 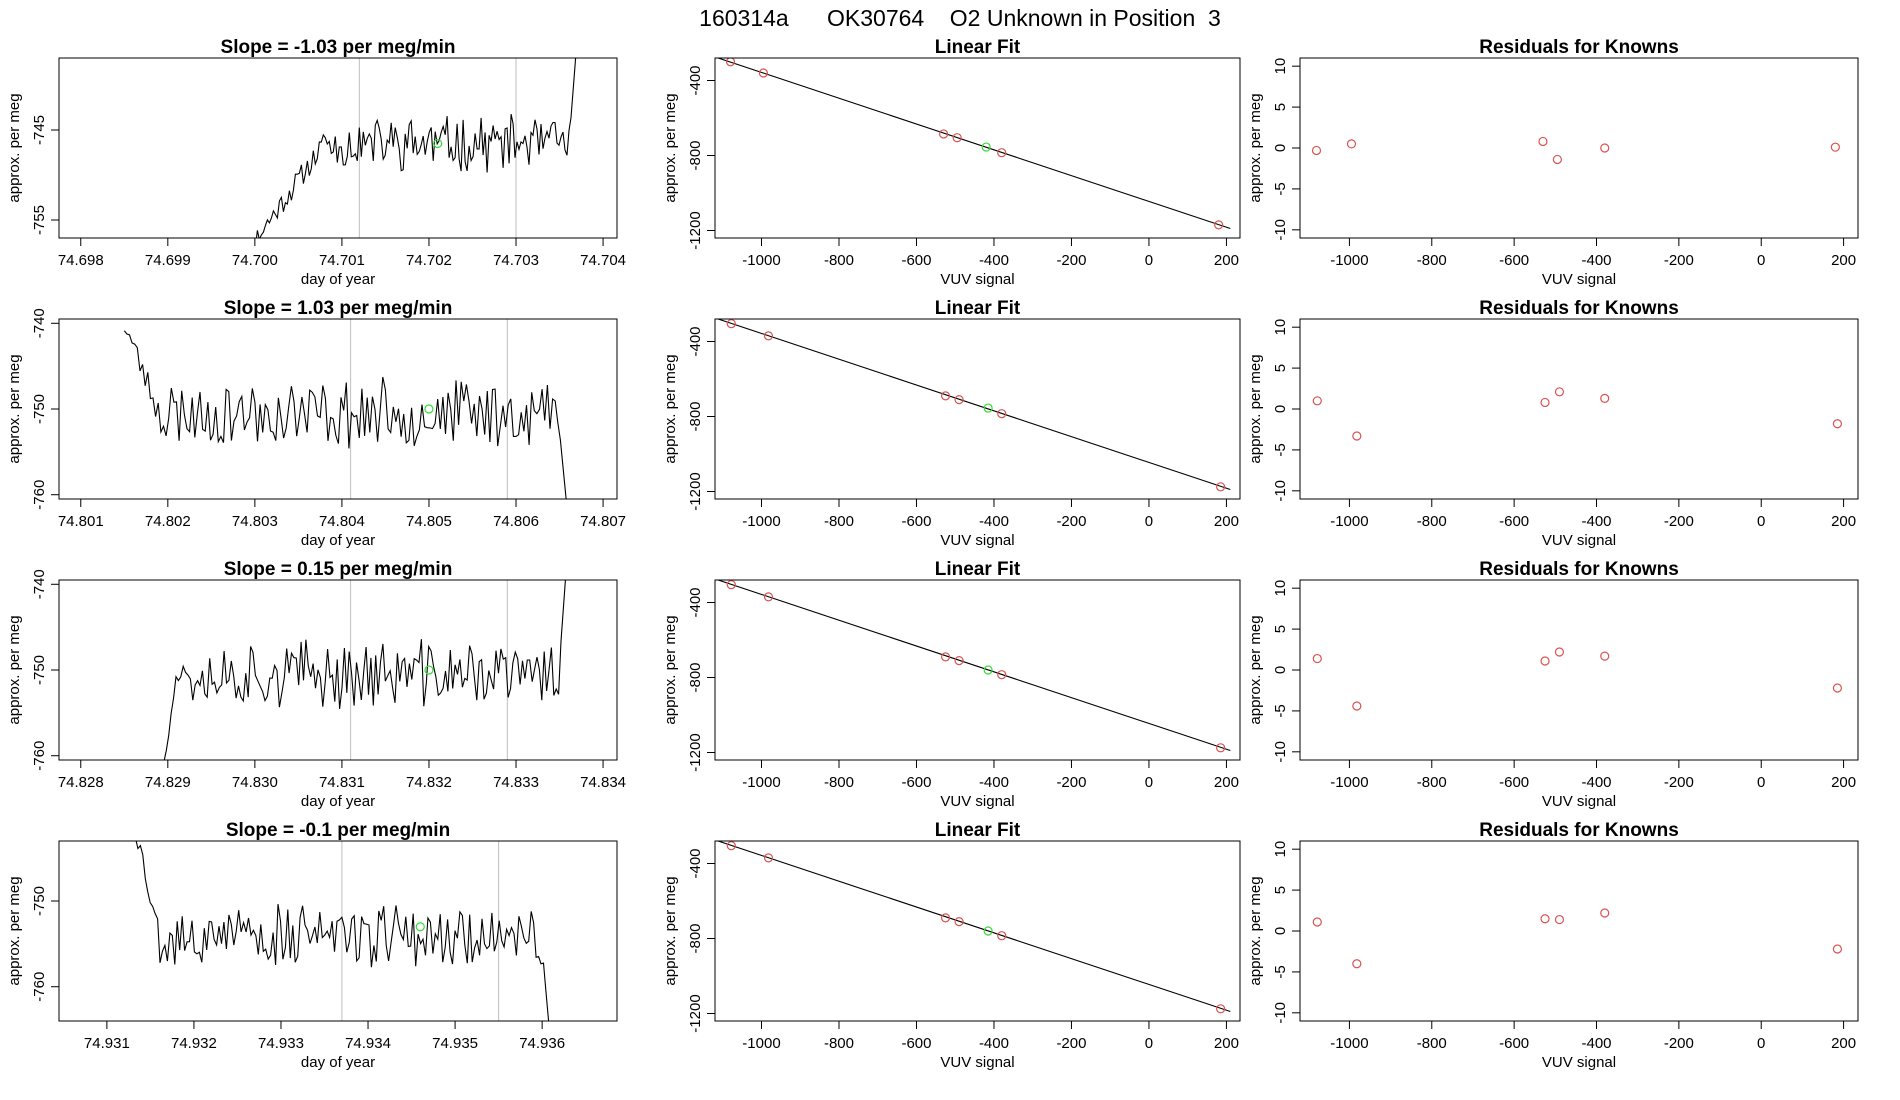 What do you see at coordinates (168, 260) in the screenshot?
I see `x-tick-label: 74.699` at bounding box center [168, 260].